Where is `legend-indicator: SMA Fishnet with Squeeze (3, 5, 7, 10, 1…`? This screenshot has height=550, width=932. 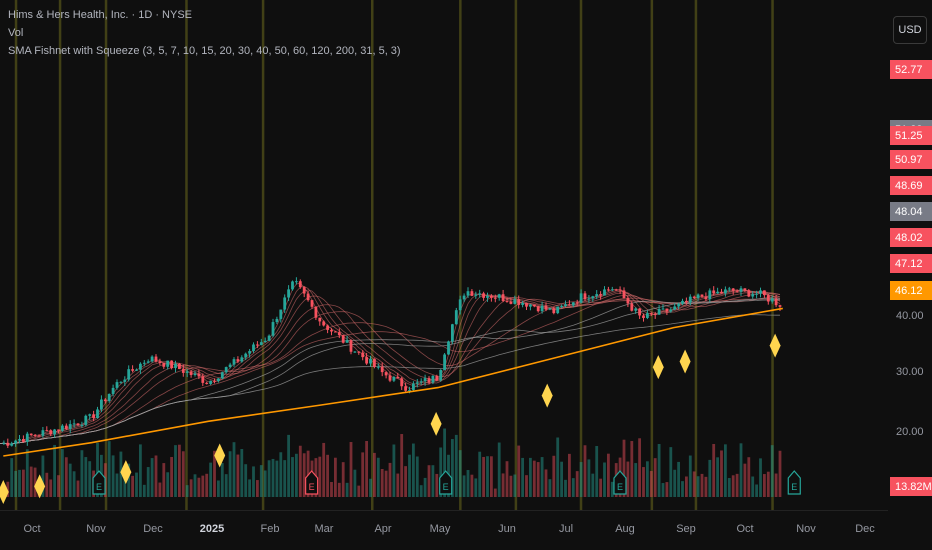 legend-indicator: SMA Fishnet with Squeeze (3, 5, 7, 10, 1… is located at coordinates (204, 51).